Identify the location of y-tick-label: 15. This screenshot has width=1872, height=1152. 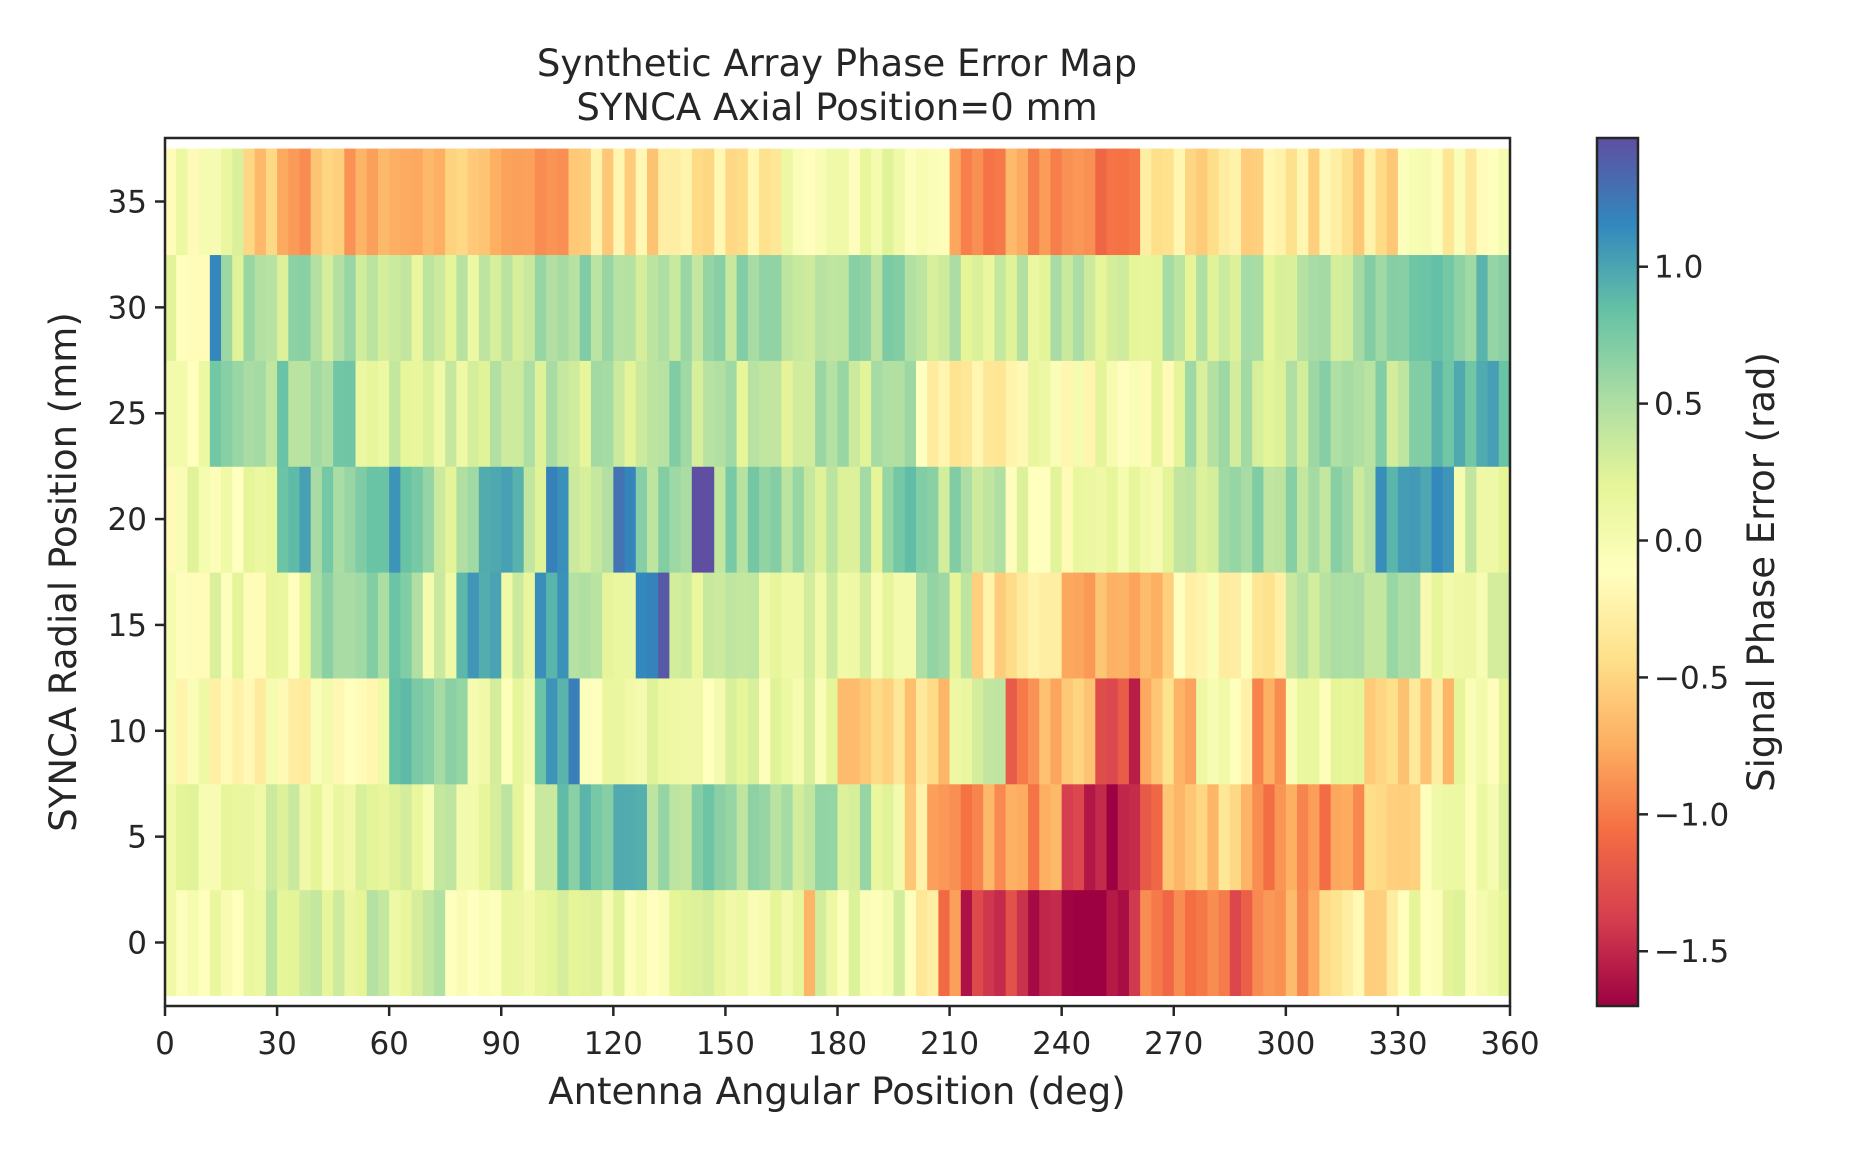
(127, 626).